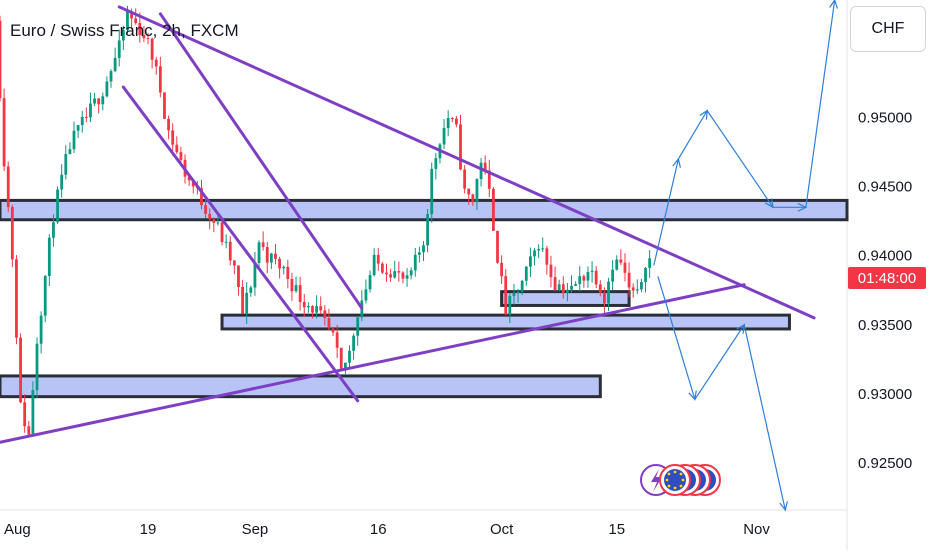 The width and height of the screenshot is (932, 555). What do you see at coordinates (424, 210) in the screenshot?
I see `zone-0.9430` at bounding box center [424, 210].